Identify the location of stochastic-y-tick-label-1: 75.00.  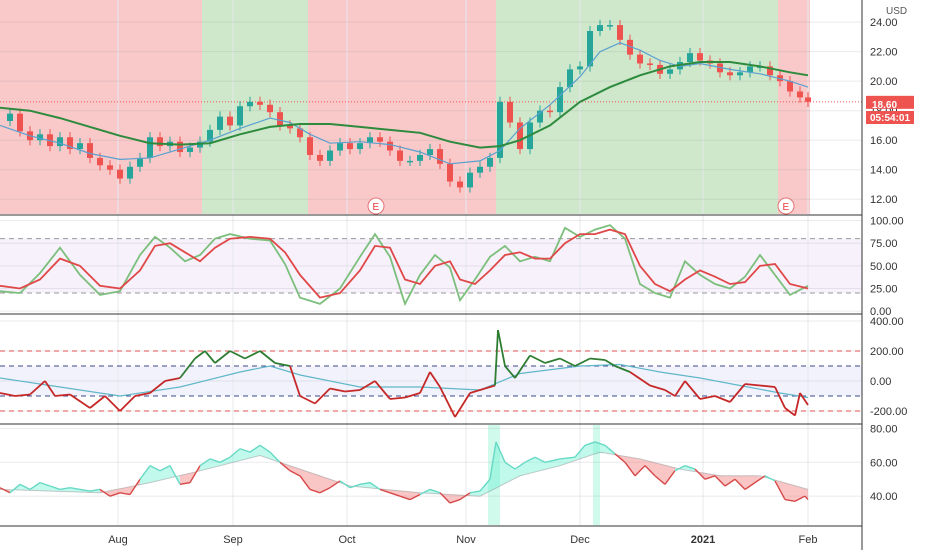
(884, 244).